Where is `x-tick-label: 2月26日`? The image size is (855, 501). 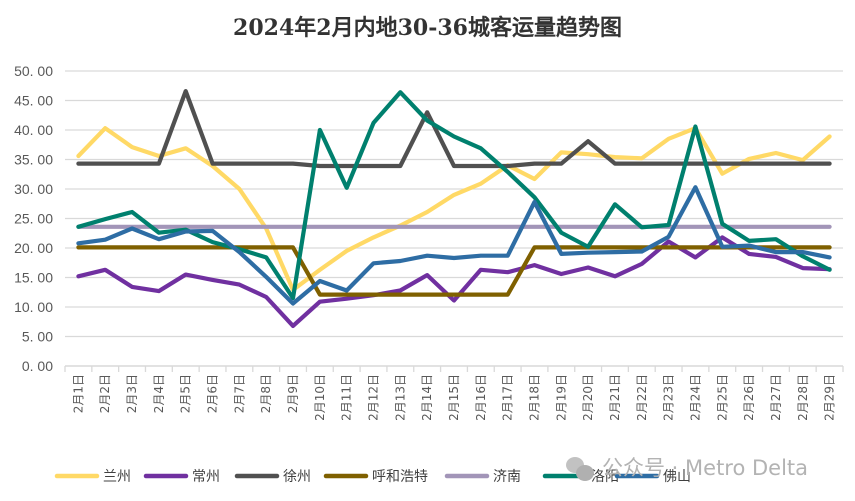
x-tick-label: 2月26日 is located at coordinates (749, 397).